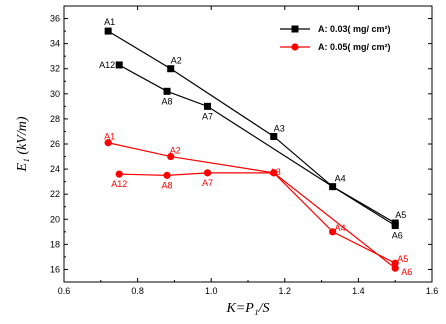  I want to click on x-axis-title: K=P₁/S, so click(247, 308).